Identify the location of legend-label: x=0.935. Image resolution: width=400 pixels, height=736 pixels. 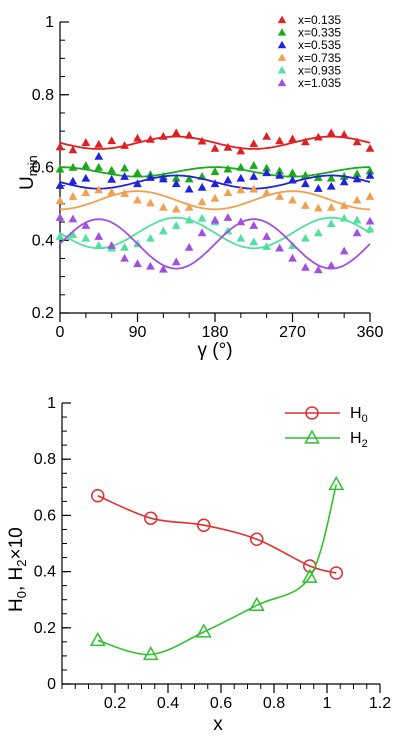
(319, 70).